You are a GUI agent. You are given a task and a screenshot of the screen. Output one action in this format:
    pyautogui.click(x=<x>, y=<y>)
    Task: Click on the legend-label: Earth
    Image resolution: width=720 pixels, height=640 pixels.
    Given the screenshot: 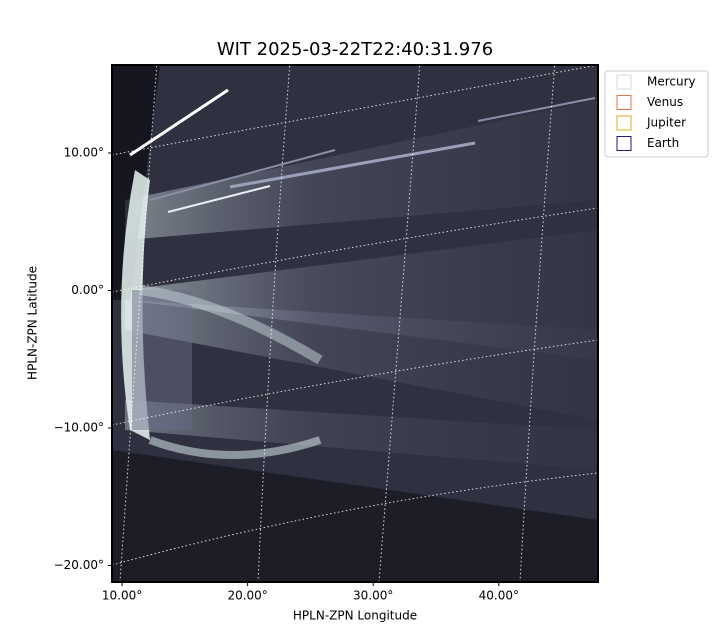 What is the action you would take?
    pyautogui.click(x=663, y=143)
    